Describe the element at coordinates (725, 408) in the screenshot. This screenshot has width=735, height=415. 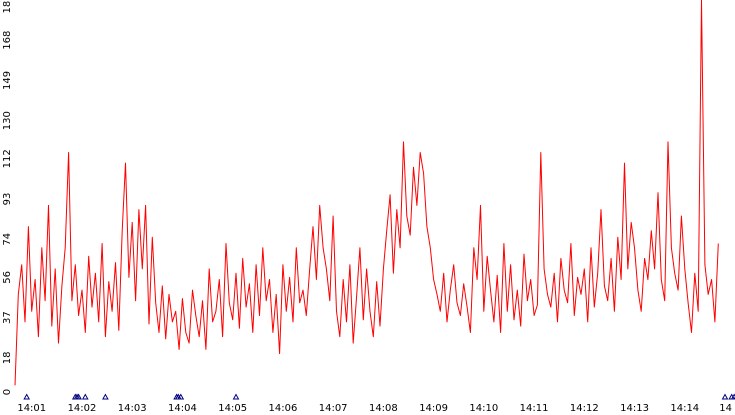
I see `x-tick-label: 14` at that location.